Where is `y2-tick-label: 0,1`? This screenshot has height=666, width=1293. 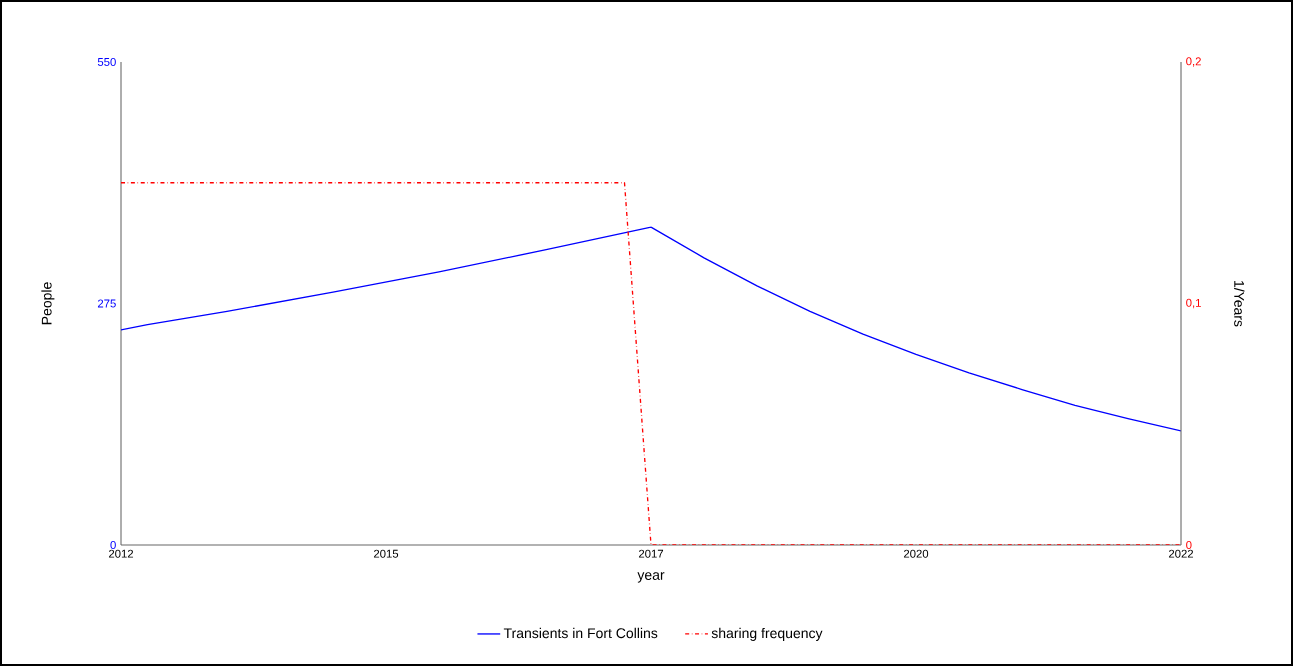
y2-tick-label: 0,1 is located at coordinates (1193, 303).